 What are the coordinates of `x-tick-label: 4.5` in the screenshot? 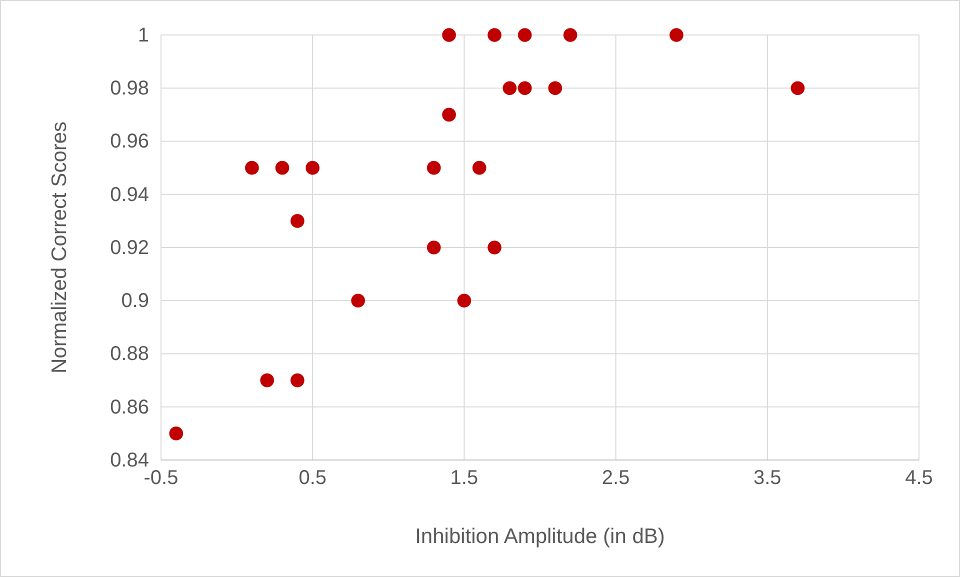 It's located at (919, 478).